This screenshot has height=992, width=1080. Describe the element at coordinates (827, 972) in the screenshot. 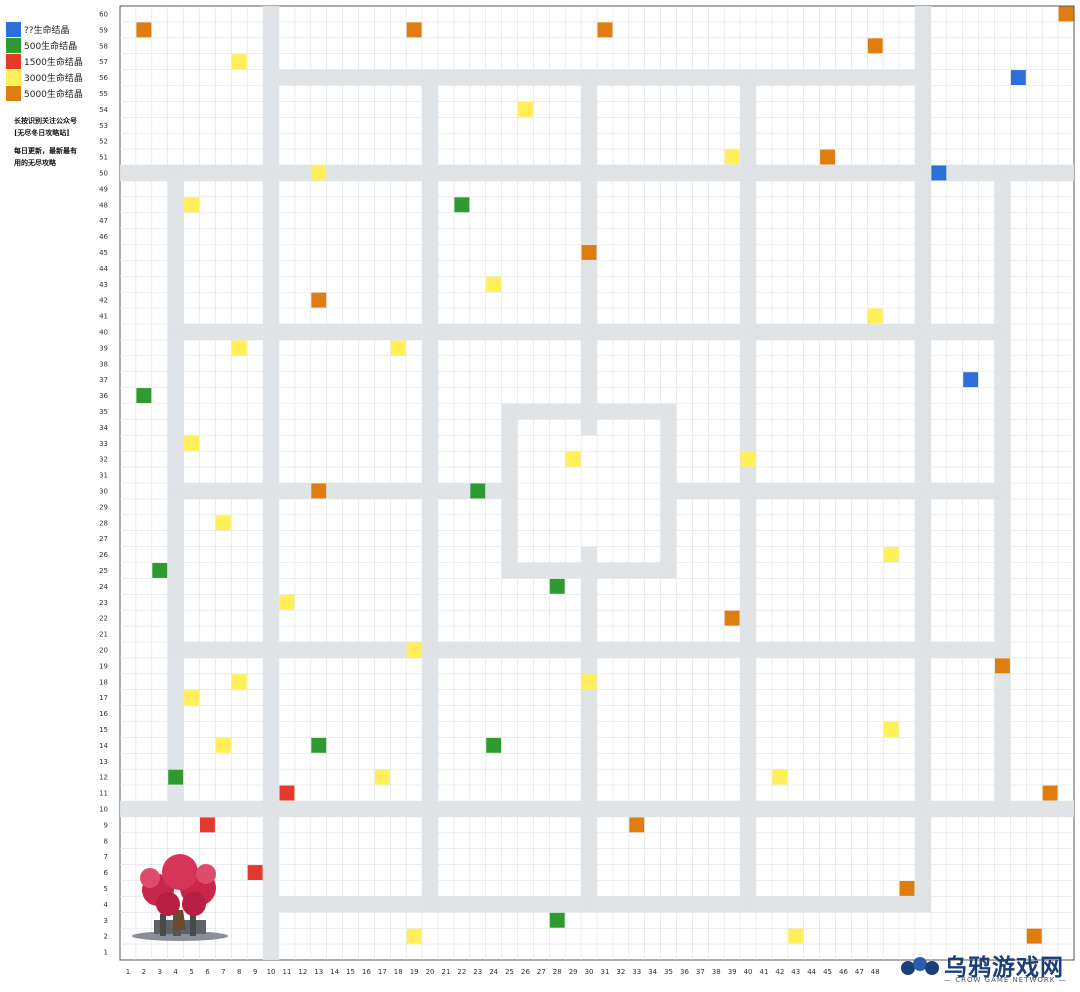

I see `x-tick-label: 45` at that location.